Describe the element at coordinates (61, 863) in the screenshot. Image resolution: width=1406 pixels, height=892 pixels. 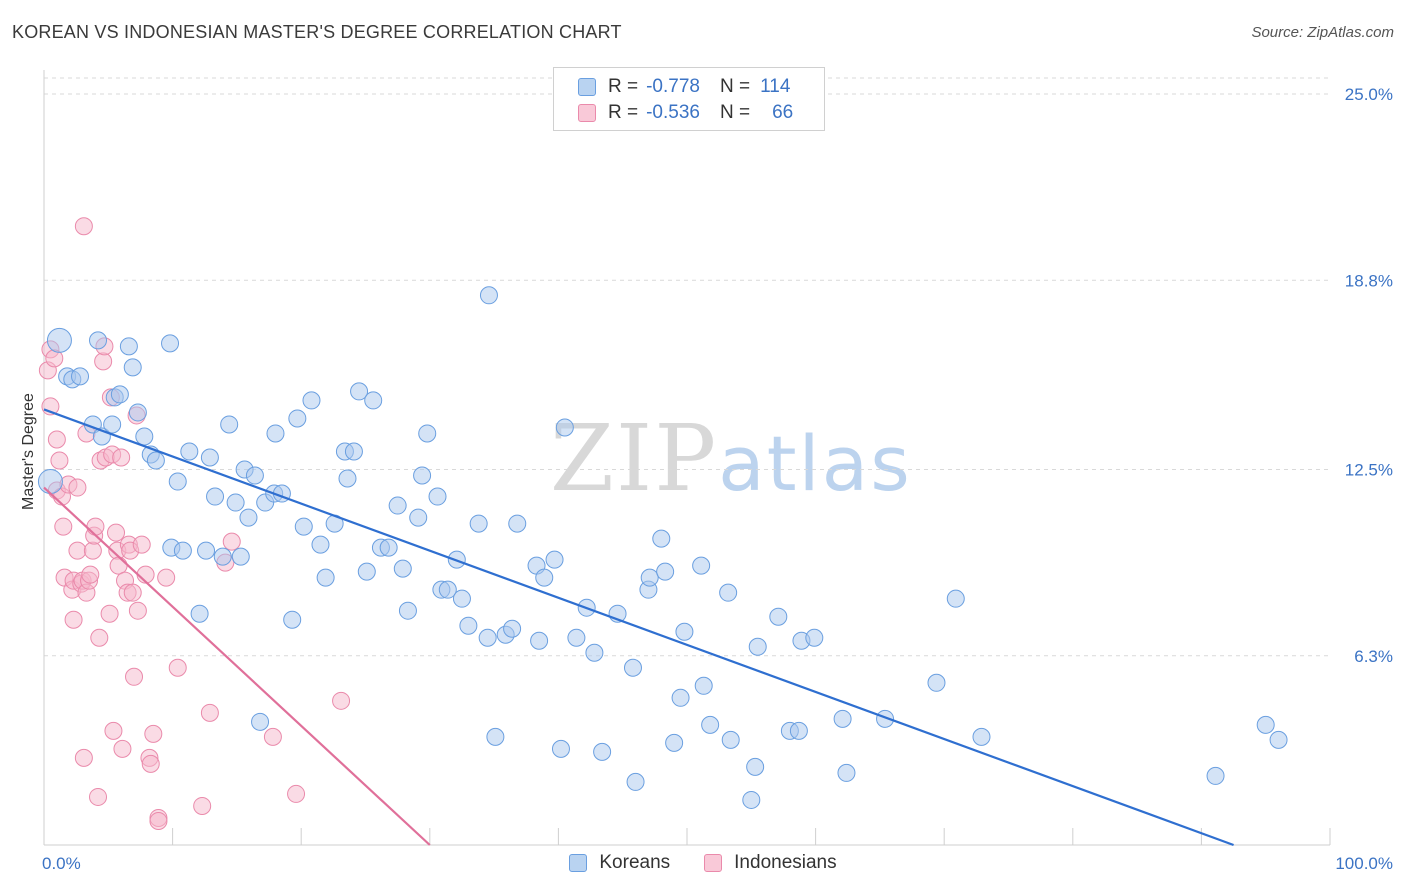
I see `x-tick-label: 0.0%` at that location.